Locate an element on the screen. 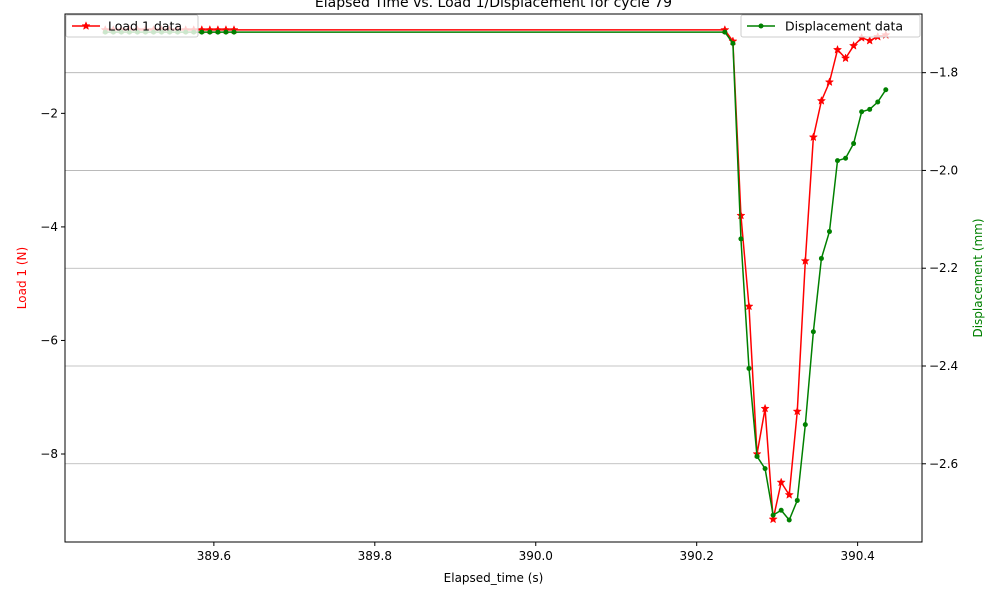  legend-displacement: Displacement data is located at coordinates (830, 26).